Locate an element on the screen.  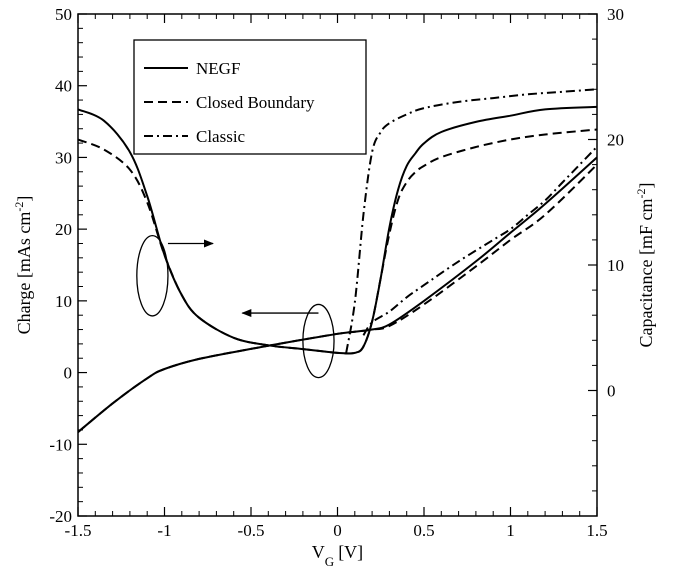
y-right-tick-label: 10 is located at coordinates (615, 265).